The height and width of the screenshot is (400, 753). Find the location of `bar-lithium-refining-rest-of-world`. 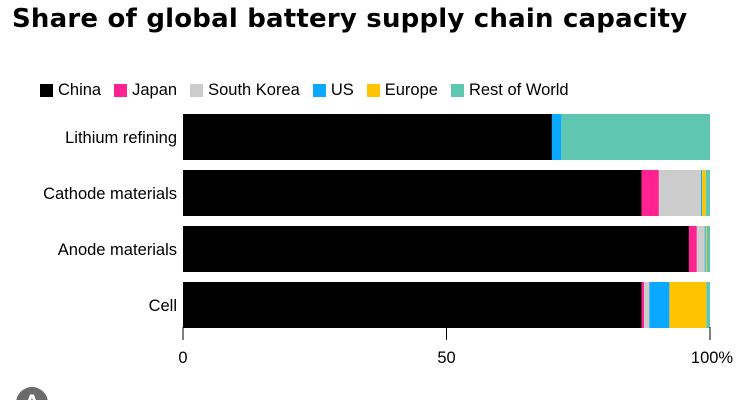

bar-lithium-refining-rest-of-world is located at coordinates (635, 137).